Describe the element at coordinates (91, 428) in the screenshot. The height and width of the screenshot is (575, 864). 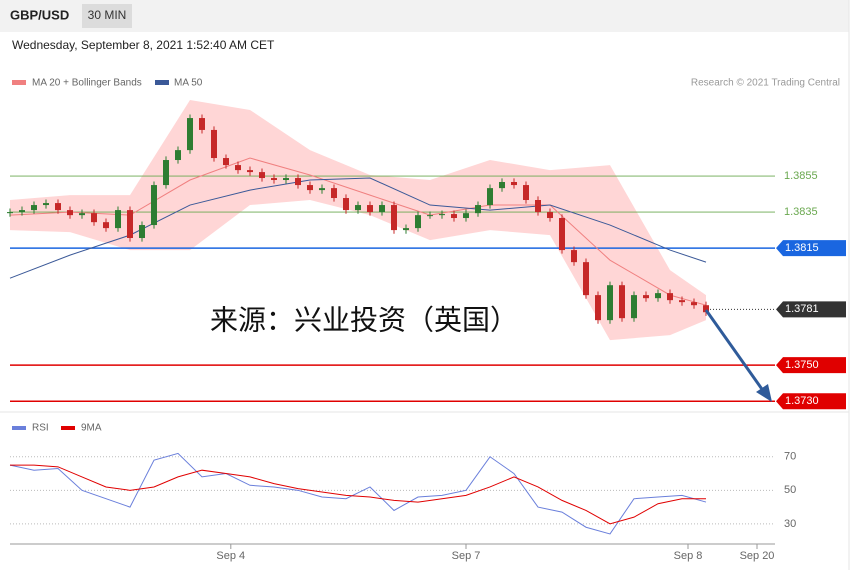
I see `legend-label: 9MA` at that location.